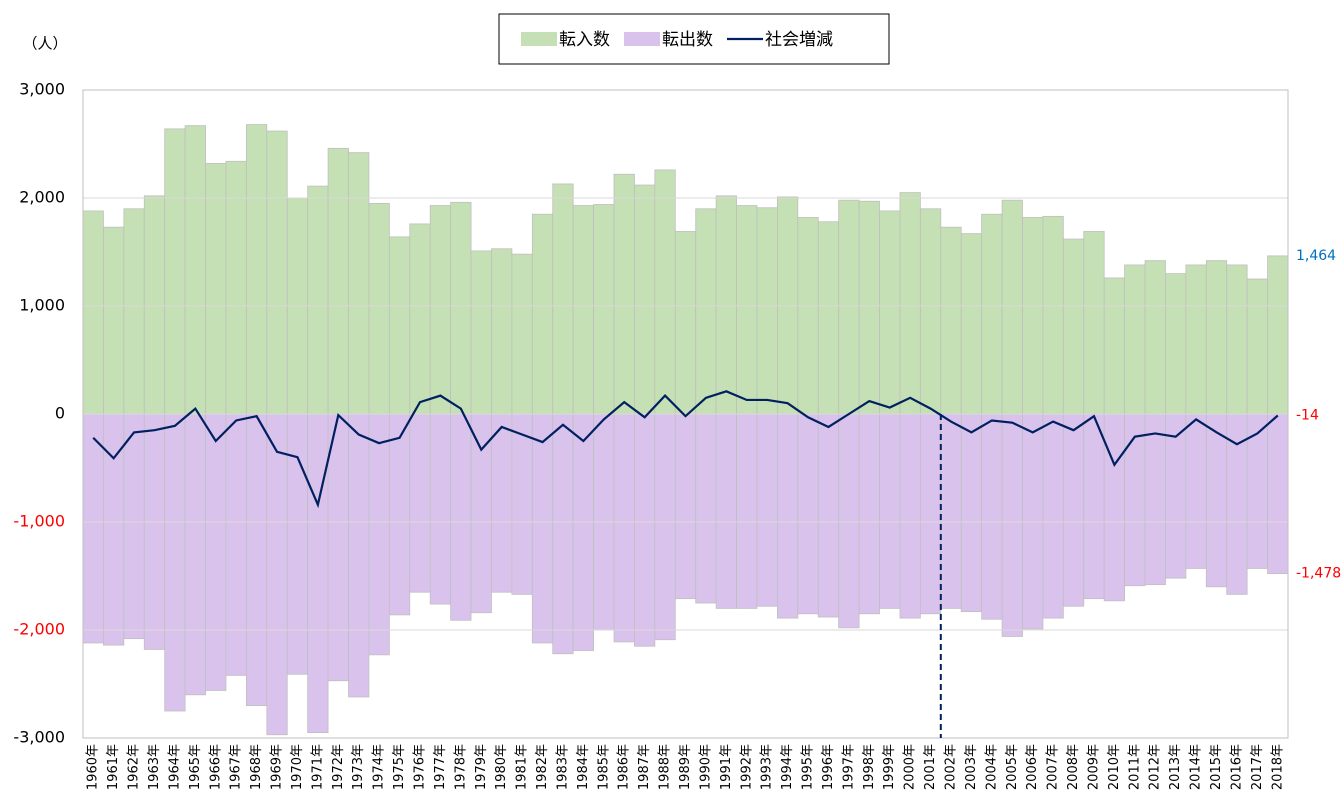 The width and height of the screenshot is (1341, 803). I want to click on x-tick-label: 2010年, so click(1114, 767).